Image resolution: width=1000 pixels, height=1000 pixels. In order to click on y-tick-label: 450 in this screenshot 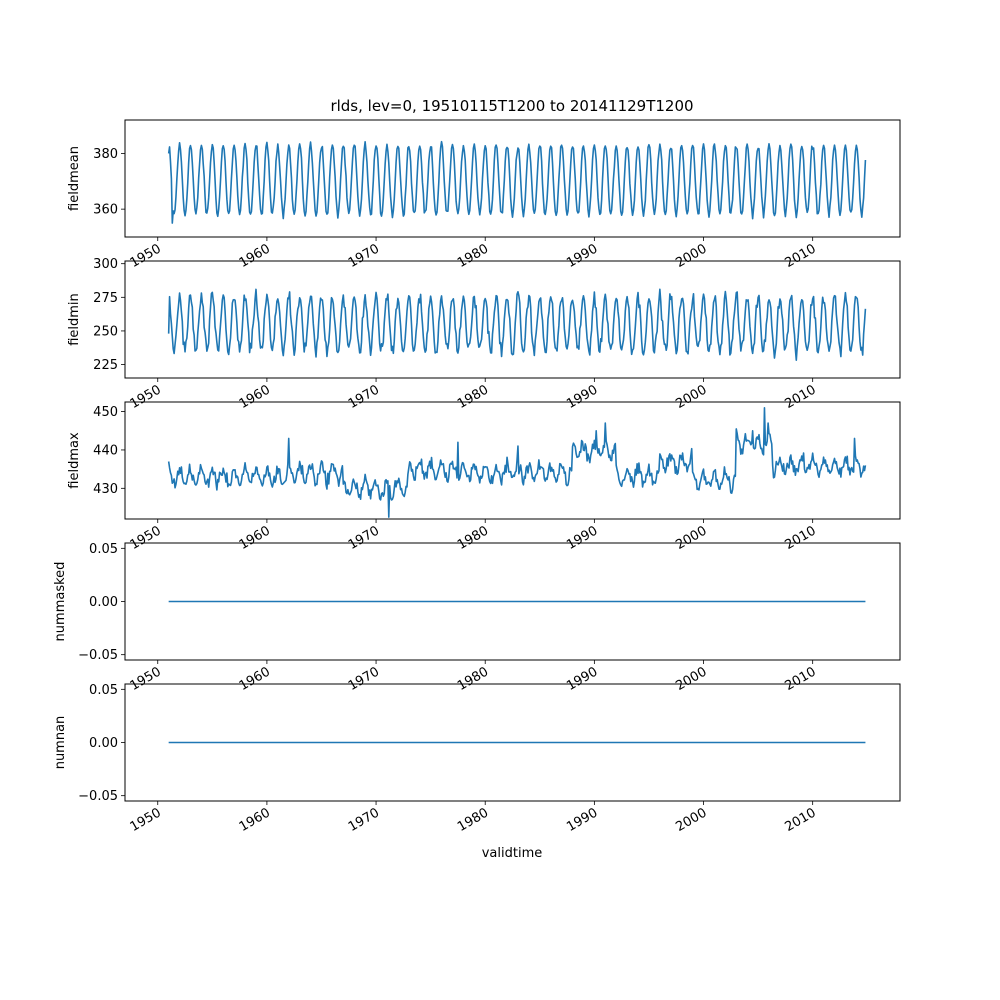, I will do `click(105, 412)`.